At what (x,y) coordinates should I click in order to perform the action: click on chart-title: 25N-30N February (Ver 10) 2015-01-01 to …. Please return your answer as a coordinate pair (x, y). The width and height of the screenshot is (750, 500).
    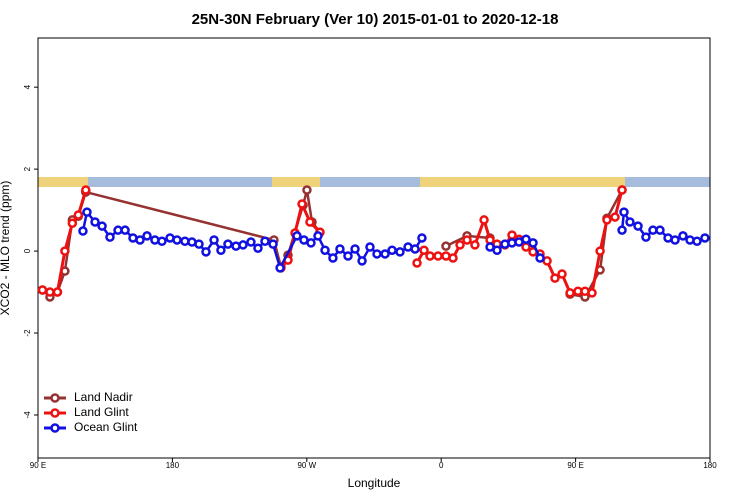
    Looking at the image, I should click on (375, 19).